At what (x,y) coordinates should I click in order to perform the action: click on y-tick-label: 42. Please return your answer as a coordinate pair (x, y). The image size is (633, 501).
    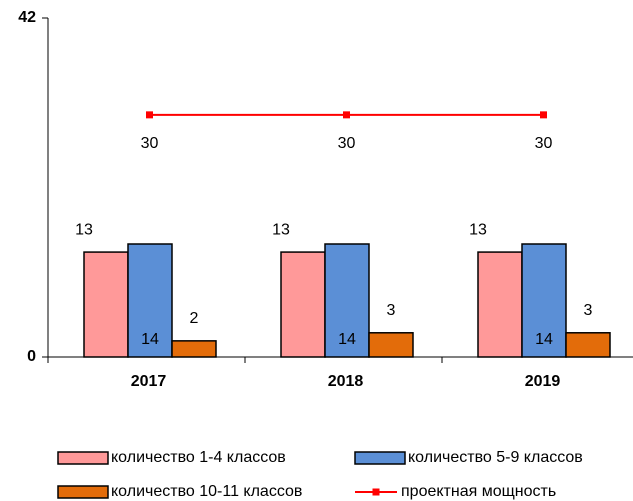
    Looking at the image, I should click on (27, 17).